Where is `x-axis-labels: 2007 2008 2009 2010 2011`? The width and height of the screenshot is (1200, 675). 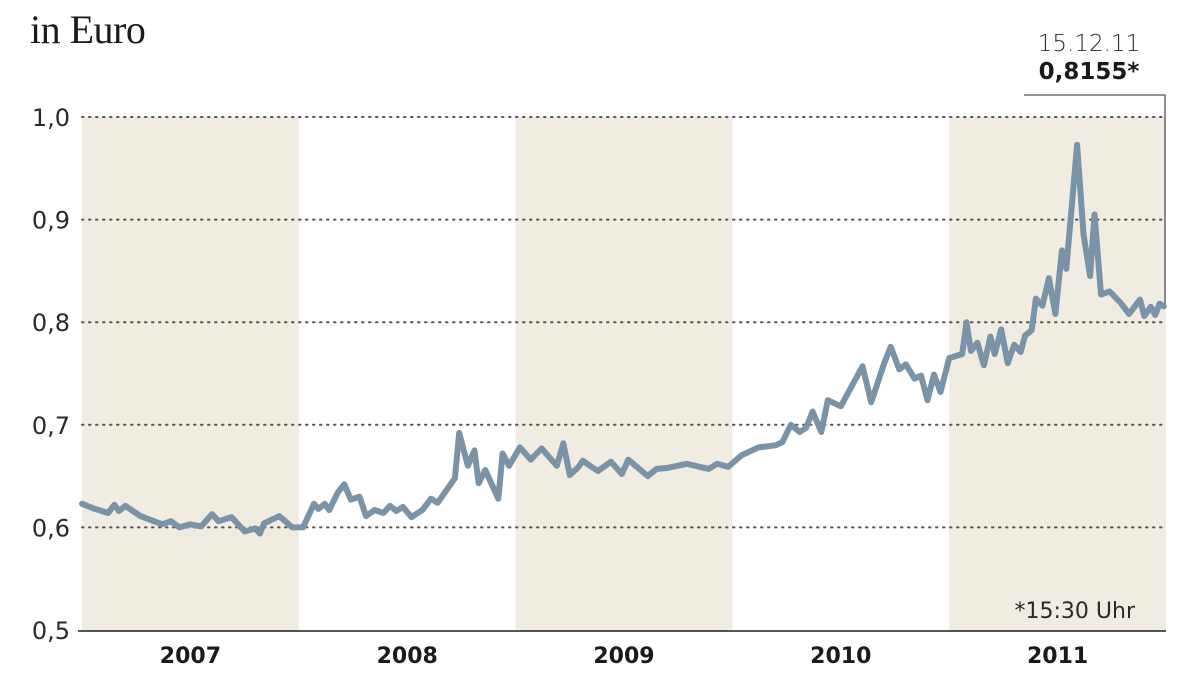 x-axis-labels: 2007 2008 2009 2010 2011 is located at coordinates (624, 656).